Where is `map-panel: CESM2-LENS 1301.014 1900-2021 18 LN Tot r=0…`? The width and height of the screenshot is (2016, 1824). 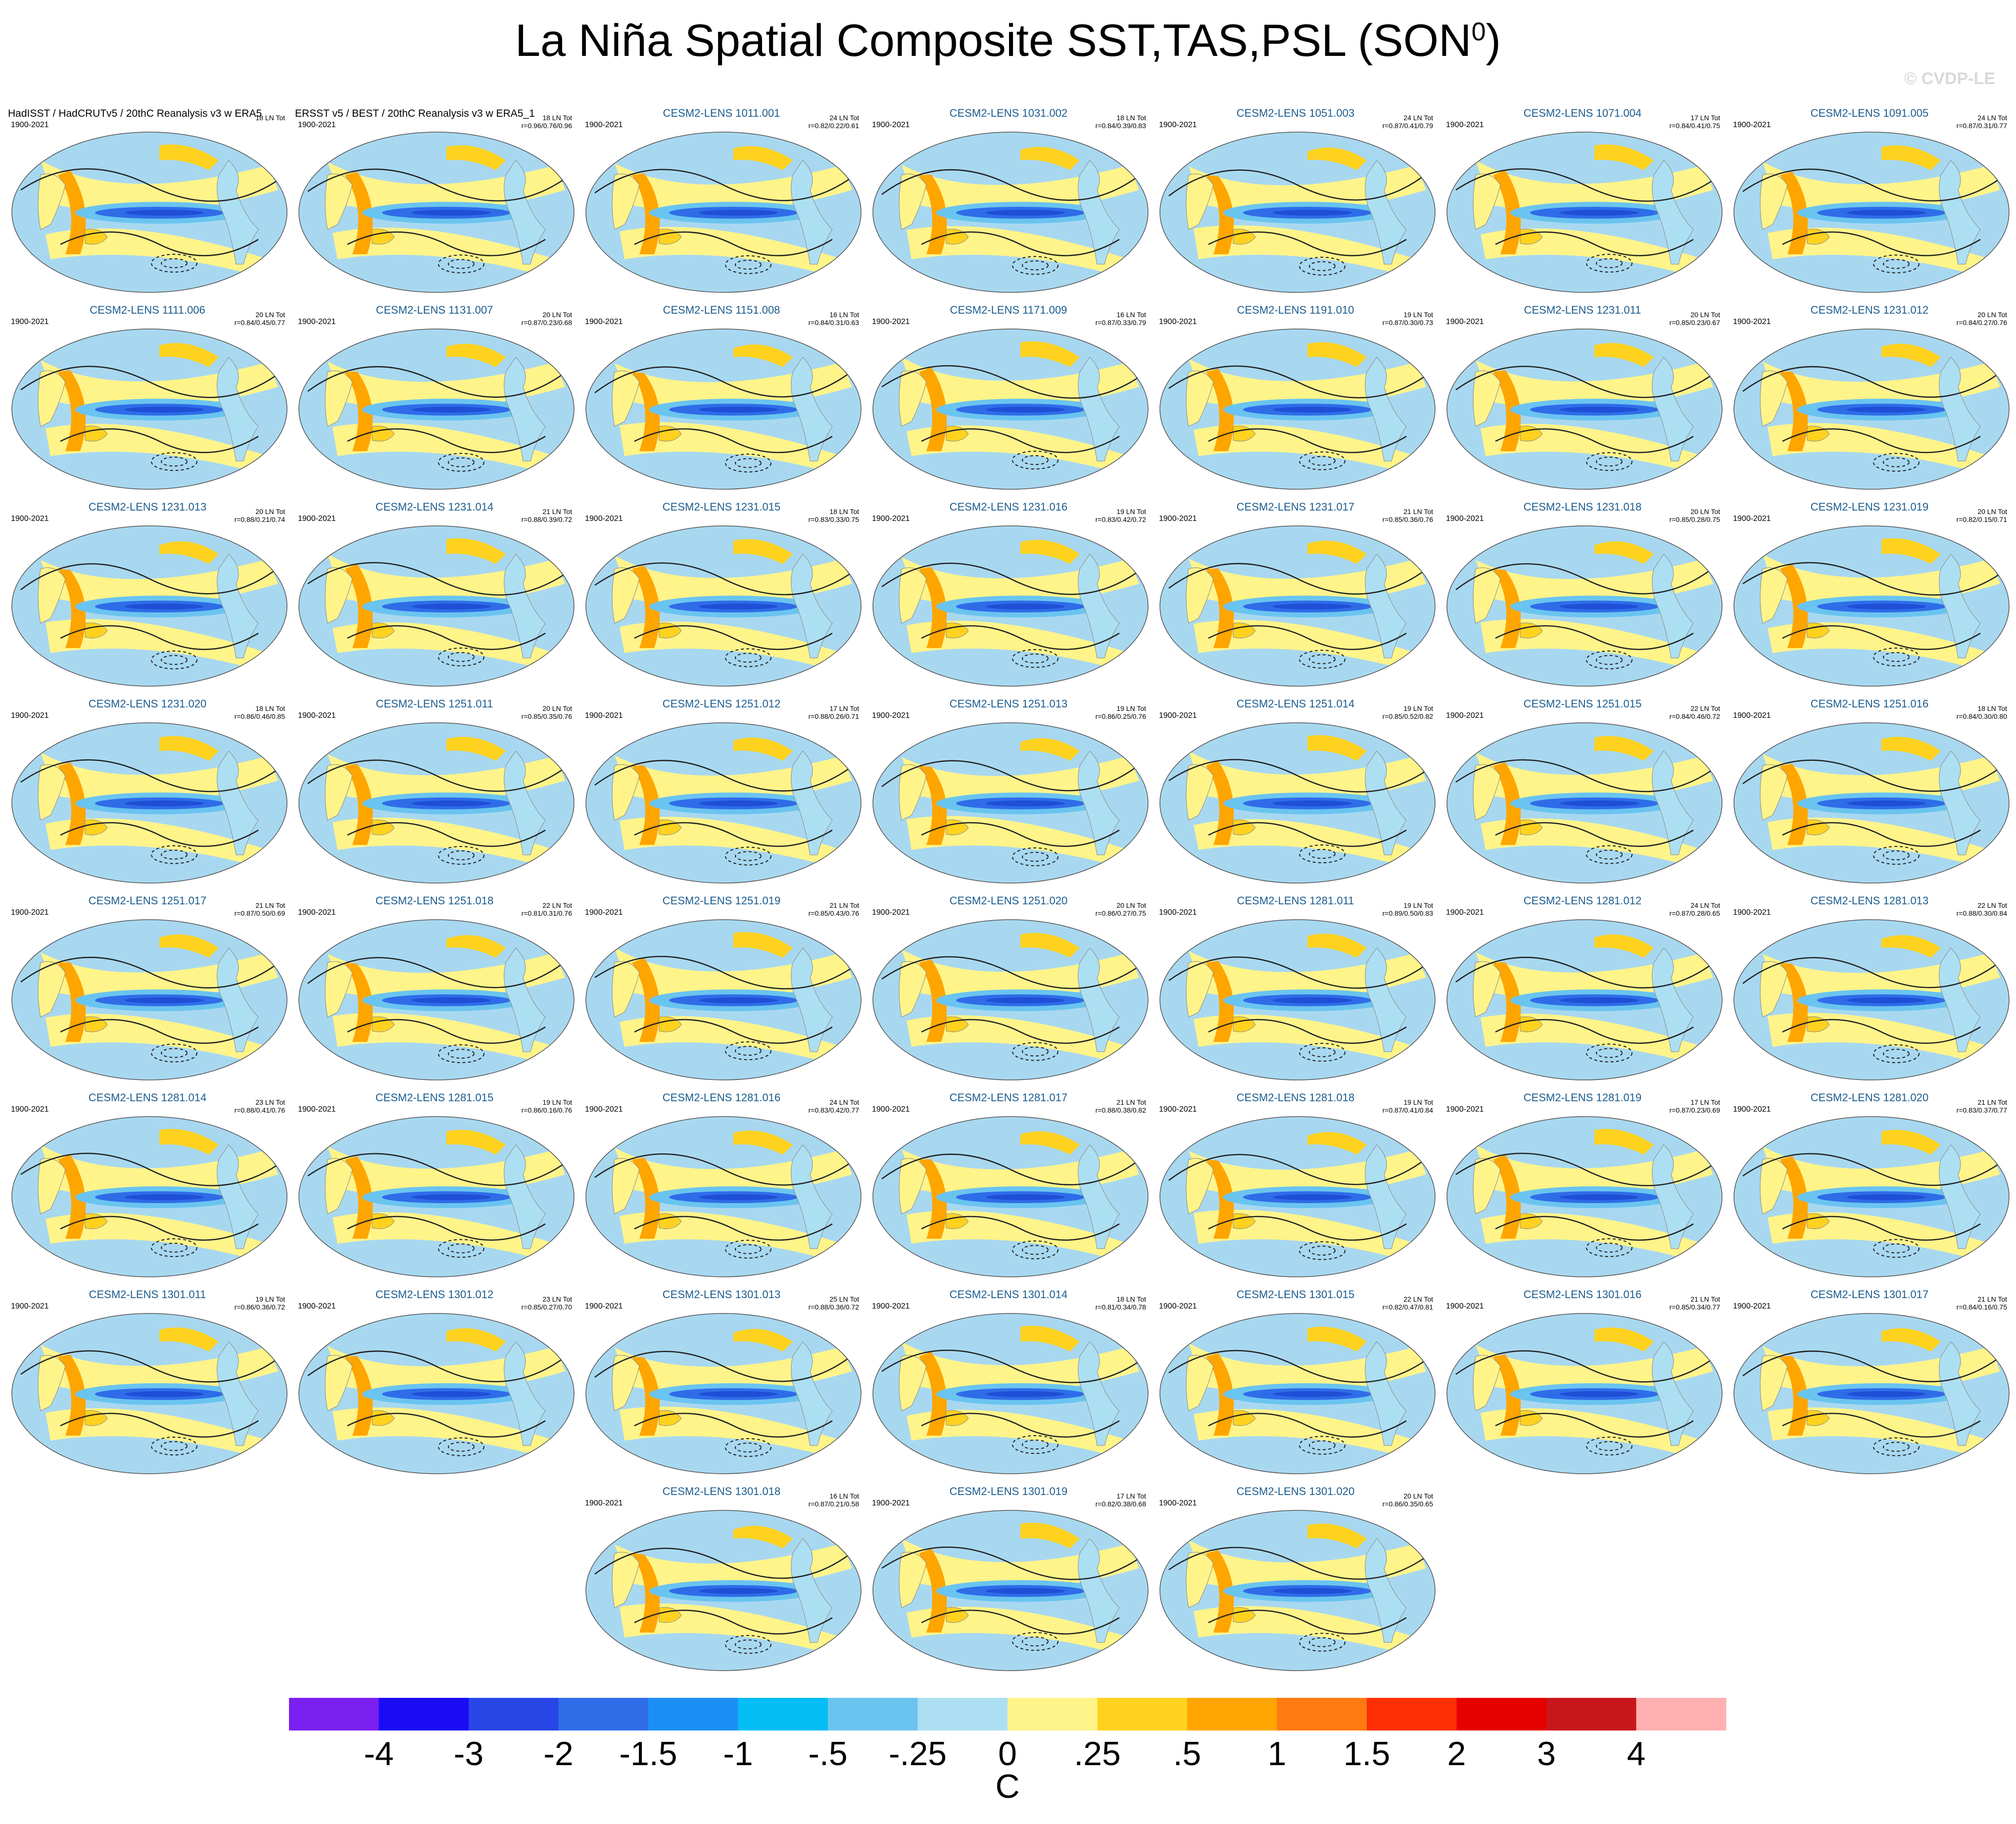
map-panel: CESM2-LENS 1301.014 1900-2021 18 LN Tot r=0… is located at coordinates (1009, 1384).